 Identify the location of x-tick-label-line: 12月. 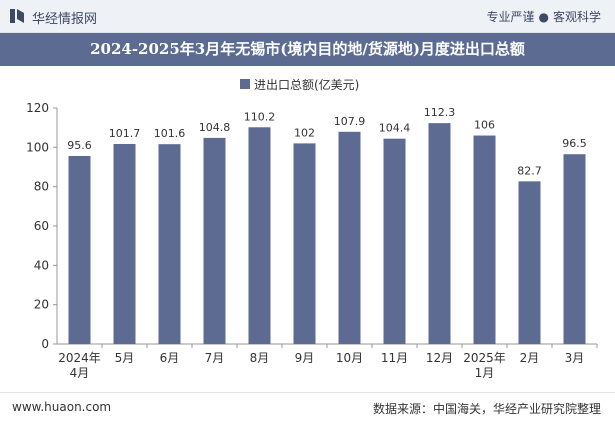
(439, 358).